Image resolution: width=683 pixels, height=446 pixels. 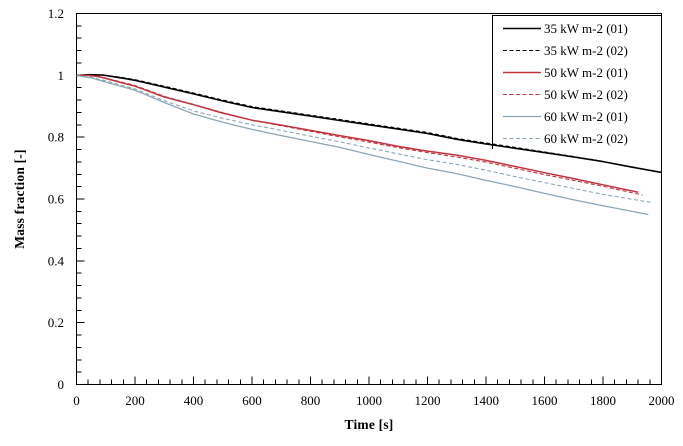 I want to click on x-tick-label: 1800, so click(x=603, y=400).